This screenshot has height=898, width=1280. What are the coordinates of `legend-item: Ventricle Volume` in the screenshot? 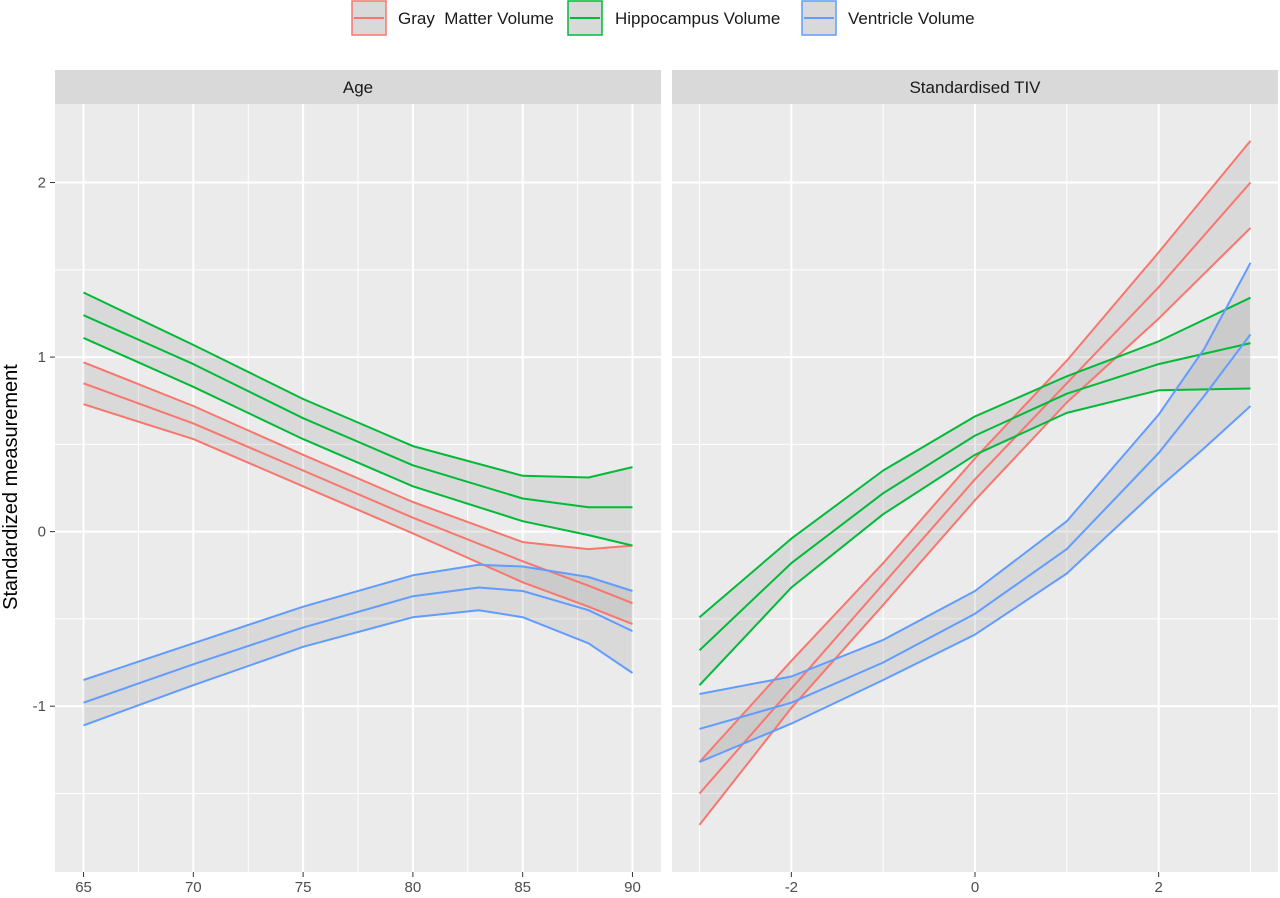 It's located at (888, 18).